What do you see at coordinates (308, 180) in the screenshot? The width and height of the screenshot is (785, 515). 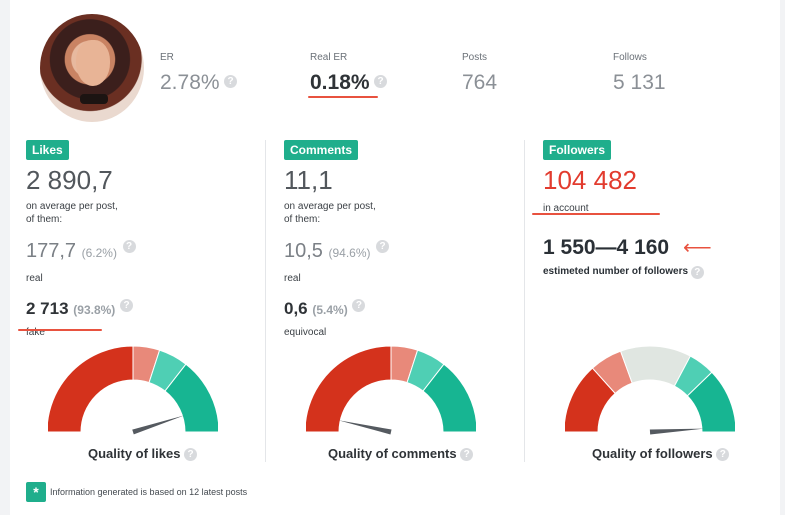 I see `comments-average: 11,1` at bounding box center [308, 180].